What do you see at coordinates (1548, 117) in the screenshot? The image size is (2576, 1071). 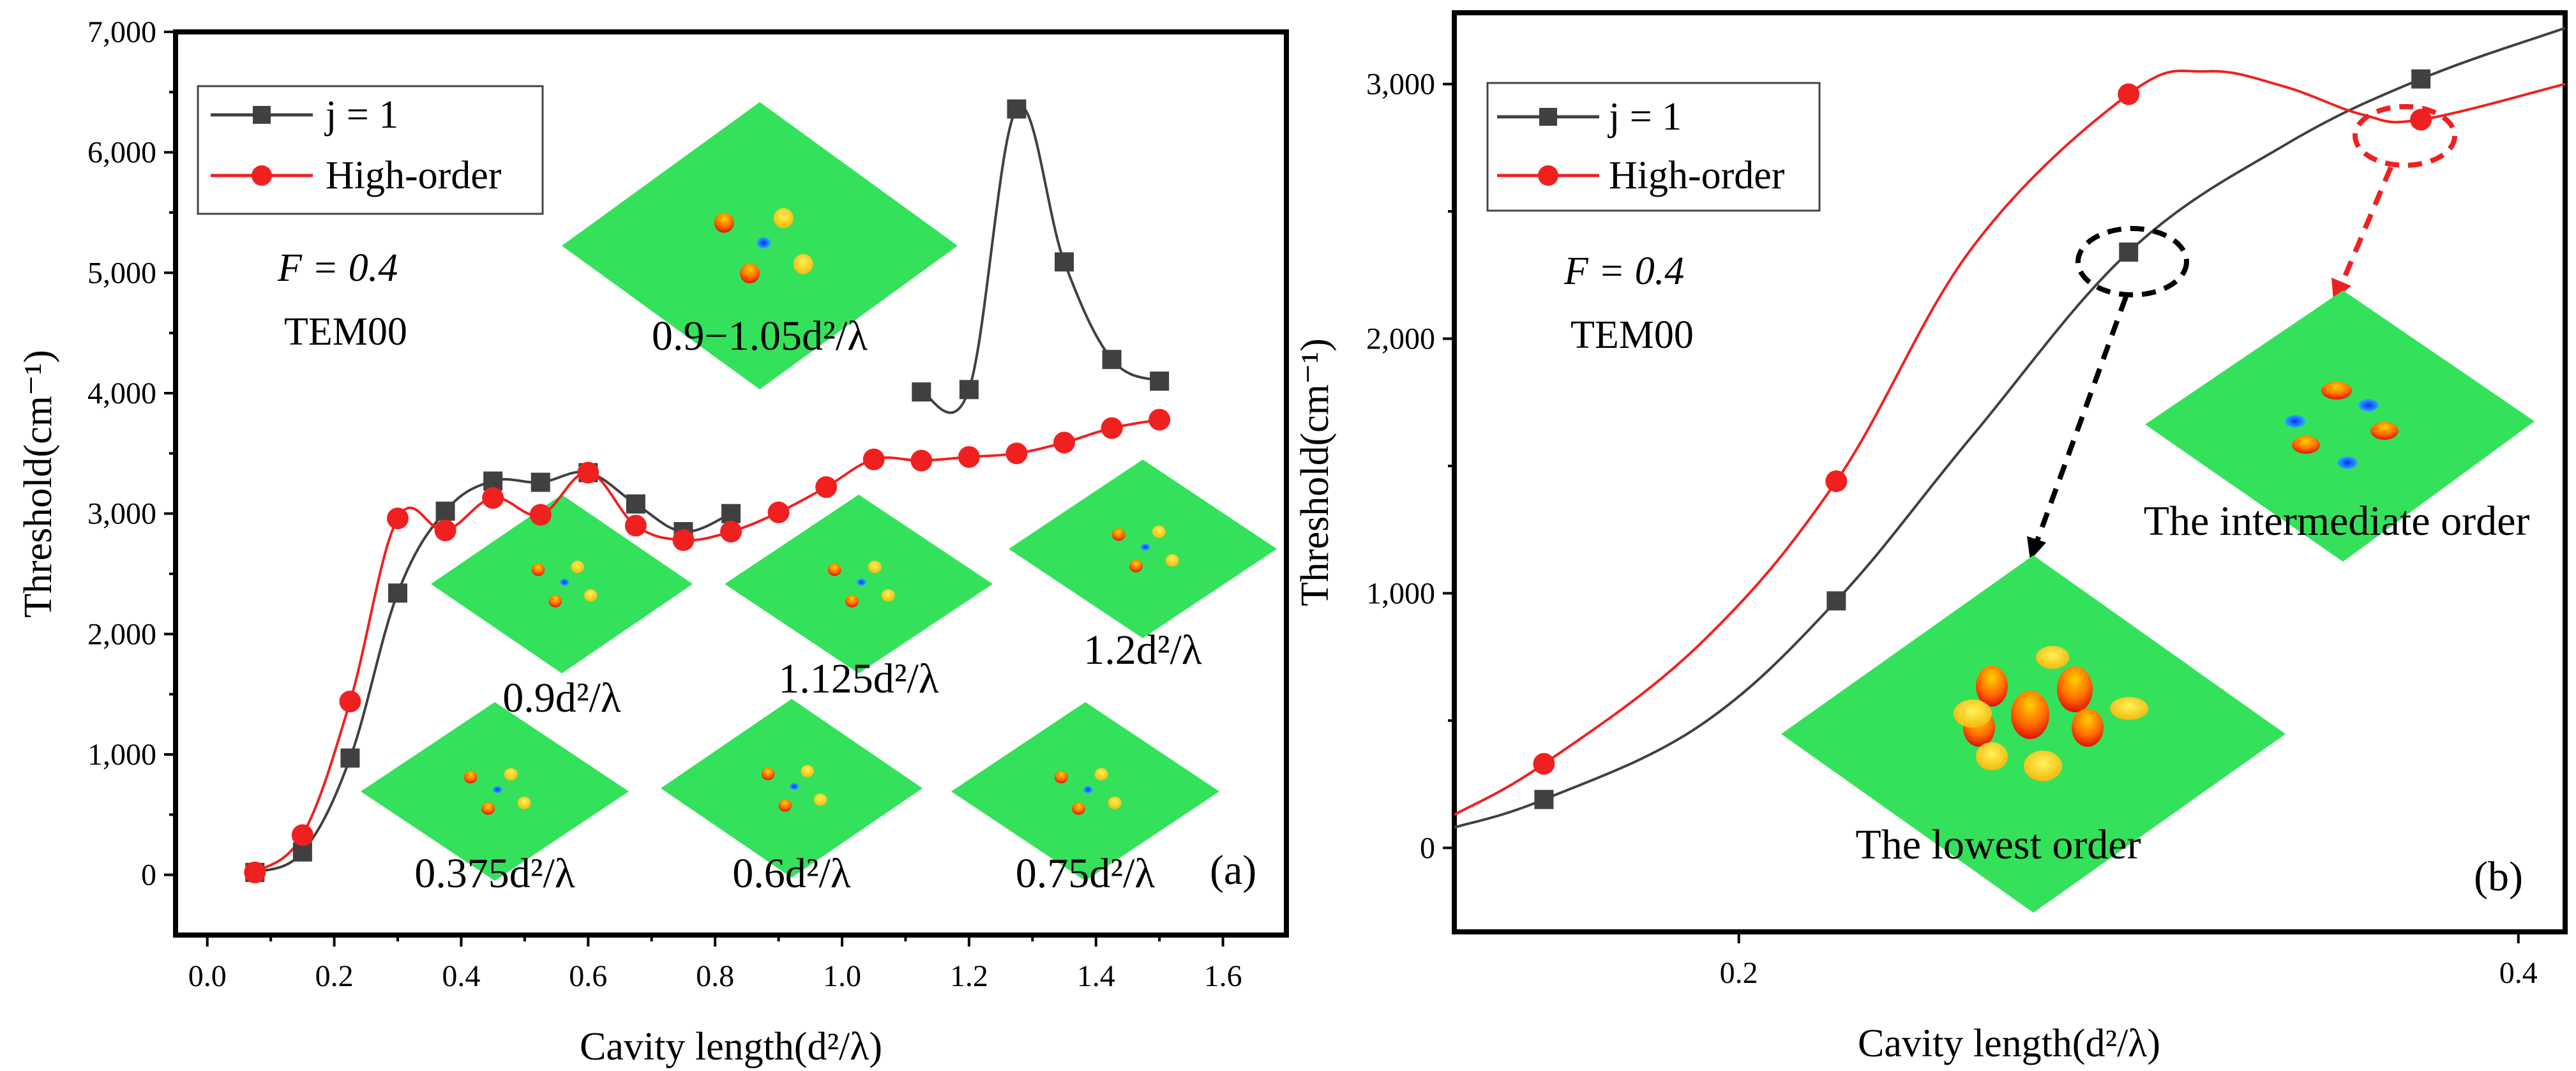 I see `legend-marker-j1-b` at bounding box center [1548, 117].